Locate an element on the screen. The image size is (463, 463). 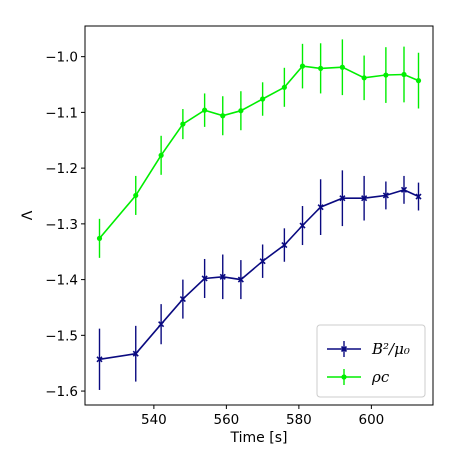
y-tick-label: −1.5 is located at coordinates (61, 336).